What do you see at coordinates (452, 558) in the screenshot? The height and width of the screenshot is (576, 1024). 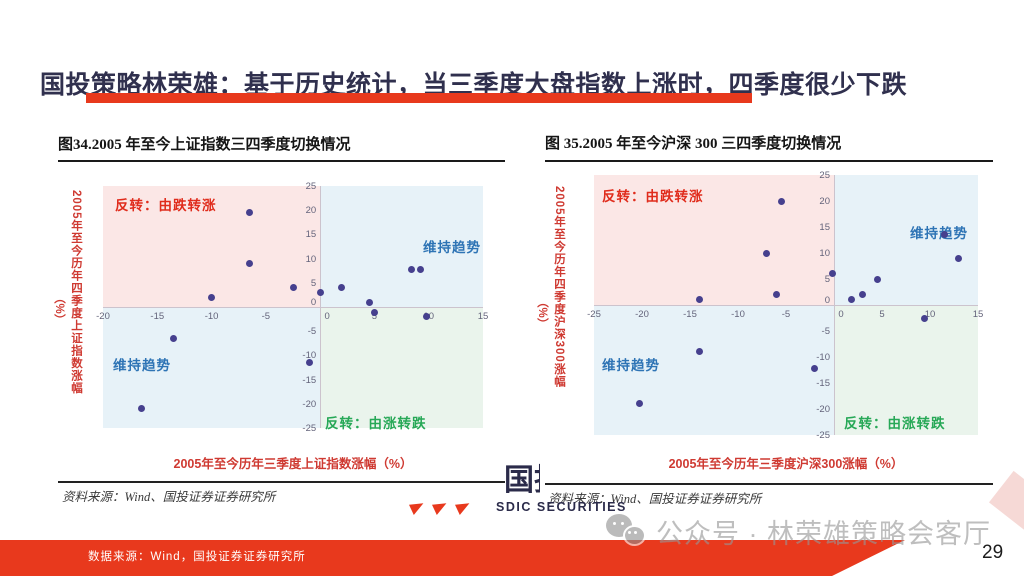 I see `footer-bar` at bounding box center [452, 558].